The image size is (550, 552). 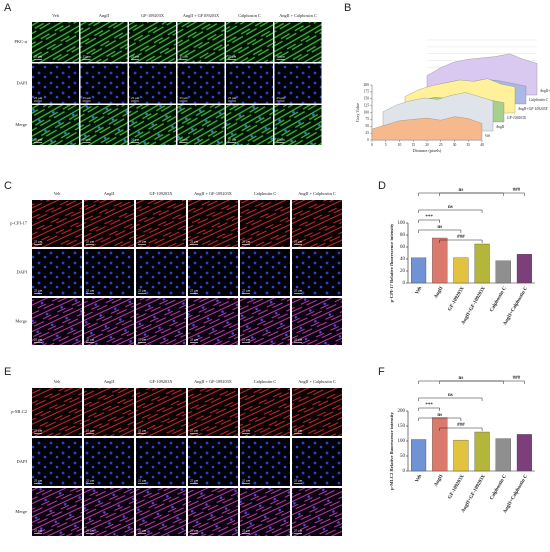 What do you see at coordinates (429, 405) in the screenshot?
I see `significance-label: ***` at bounding box center [429, 405].